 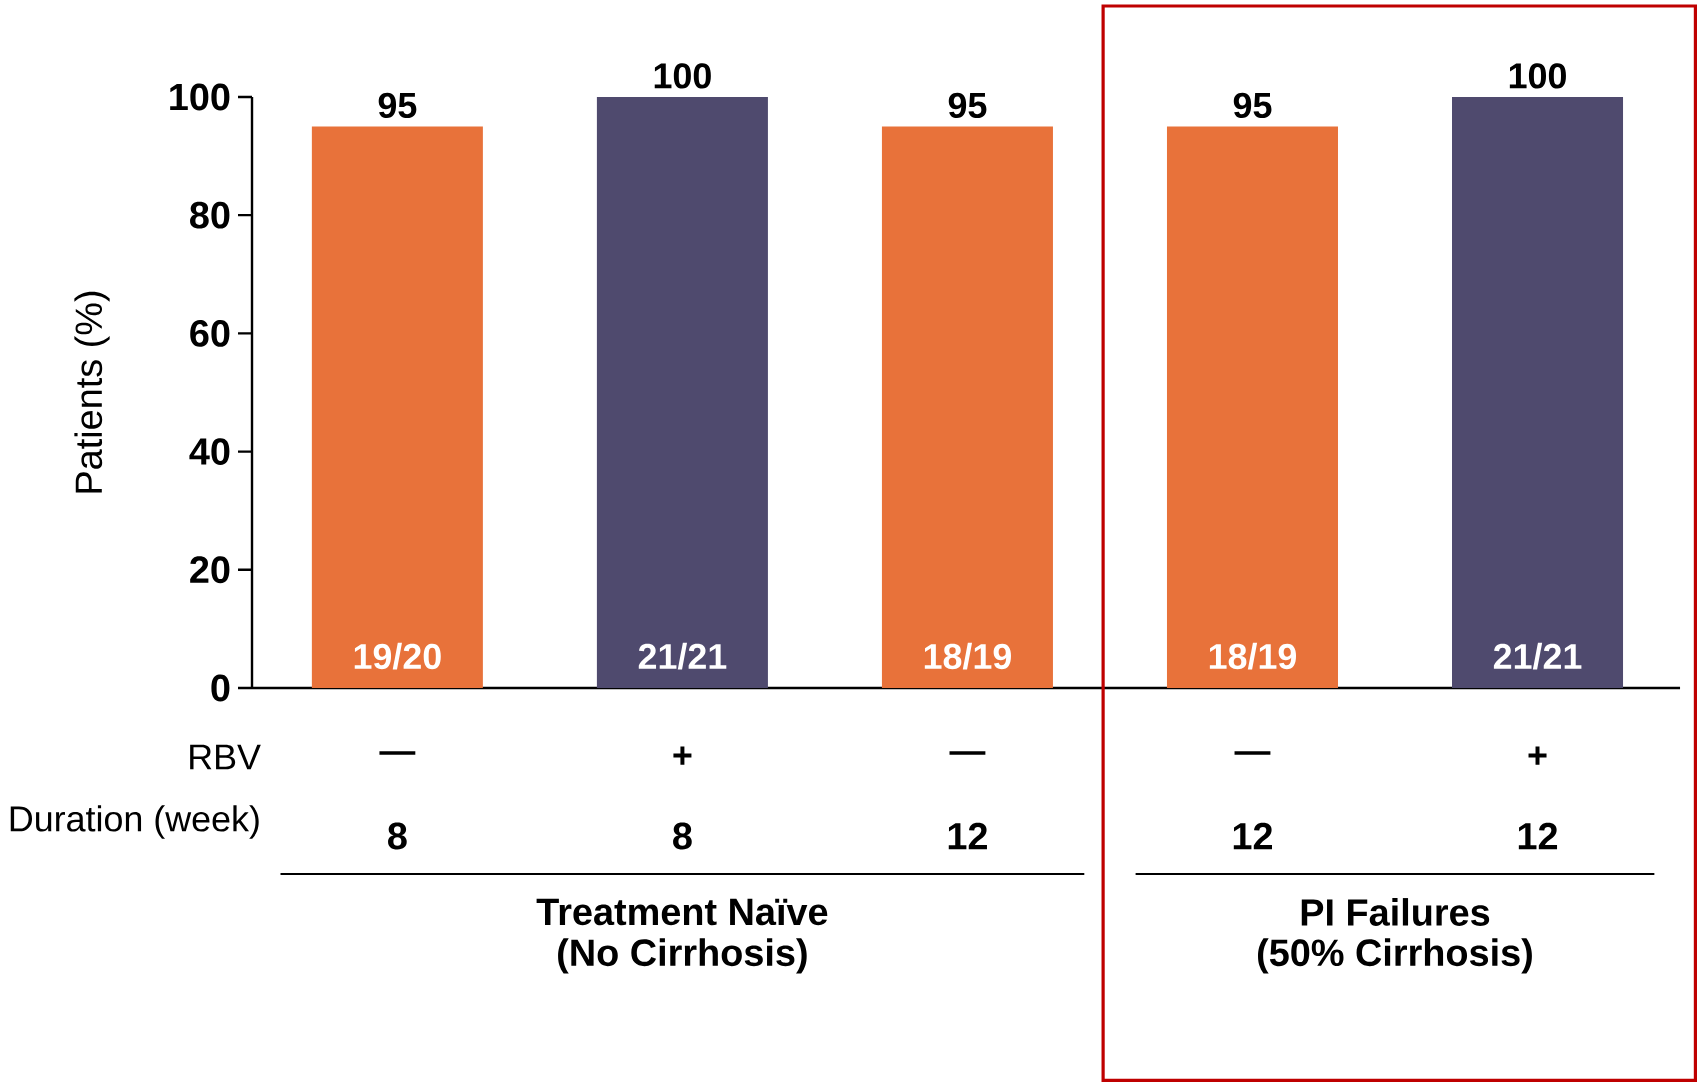 What do you see at coordinates (210, 333) in the screenshot?
I see `y-tick-label: 60` at bounding box center [210, 333].